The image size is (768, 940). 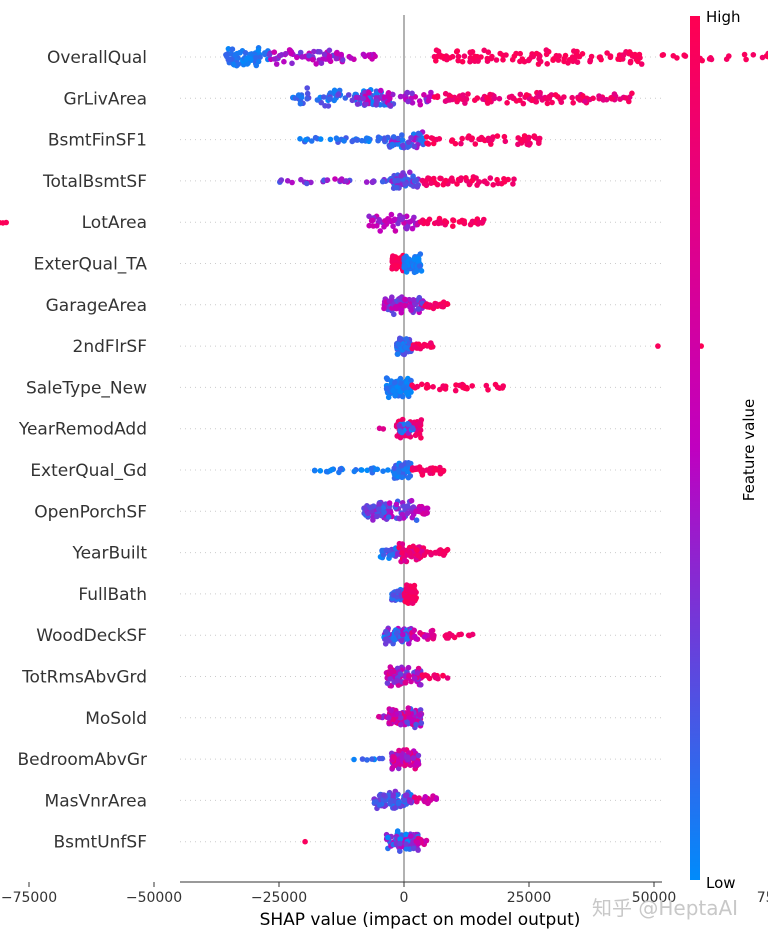 I want to click on feature-label: YearBuilt, so click(x=109, y=554).